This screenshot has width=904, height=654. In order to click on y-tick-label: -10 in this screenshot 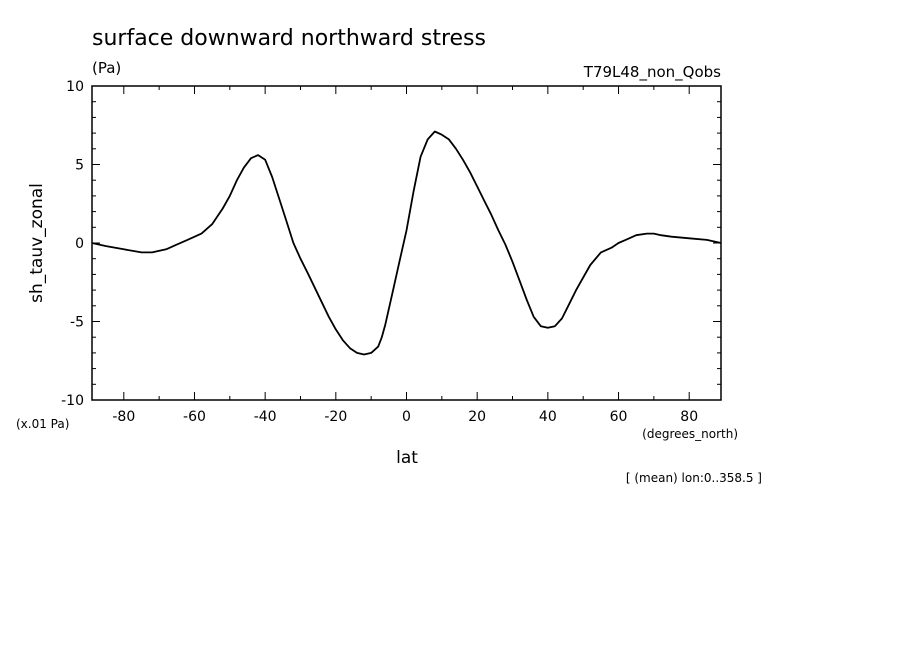, I will do `click(72, 401)`.